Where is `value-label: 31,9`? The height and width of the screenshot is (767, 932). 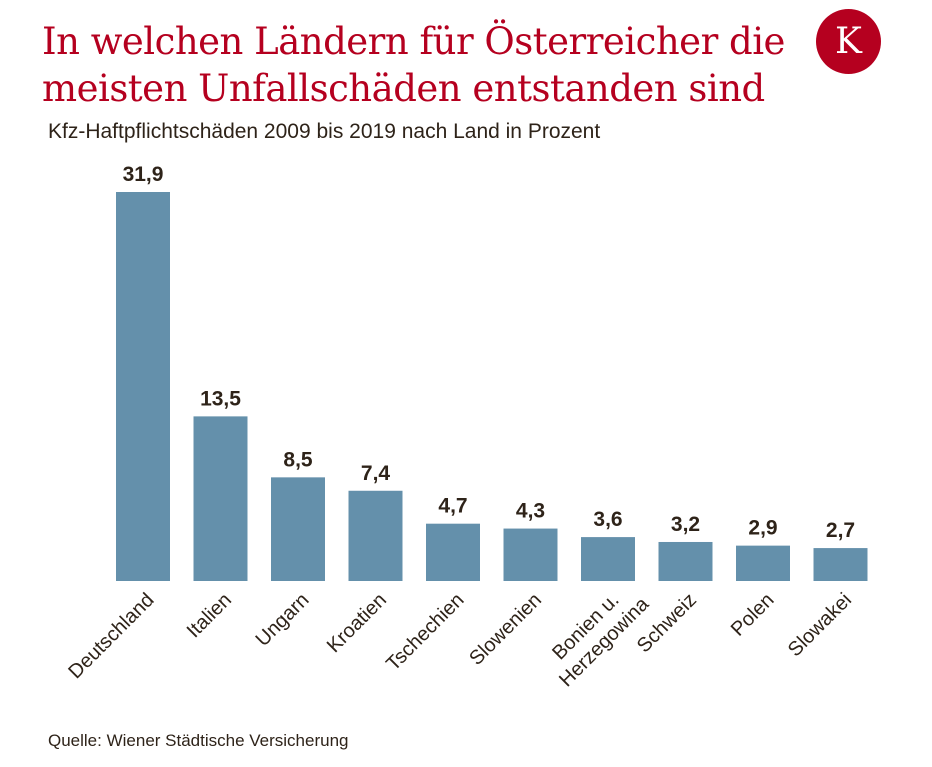
value-label: 31,9 is located at coordinates (143, 174).